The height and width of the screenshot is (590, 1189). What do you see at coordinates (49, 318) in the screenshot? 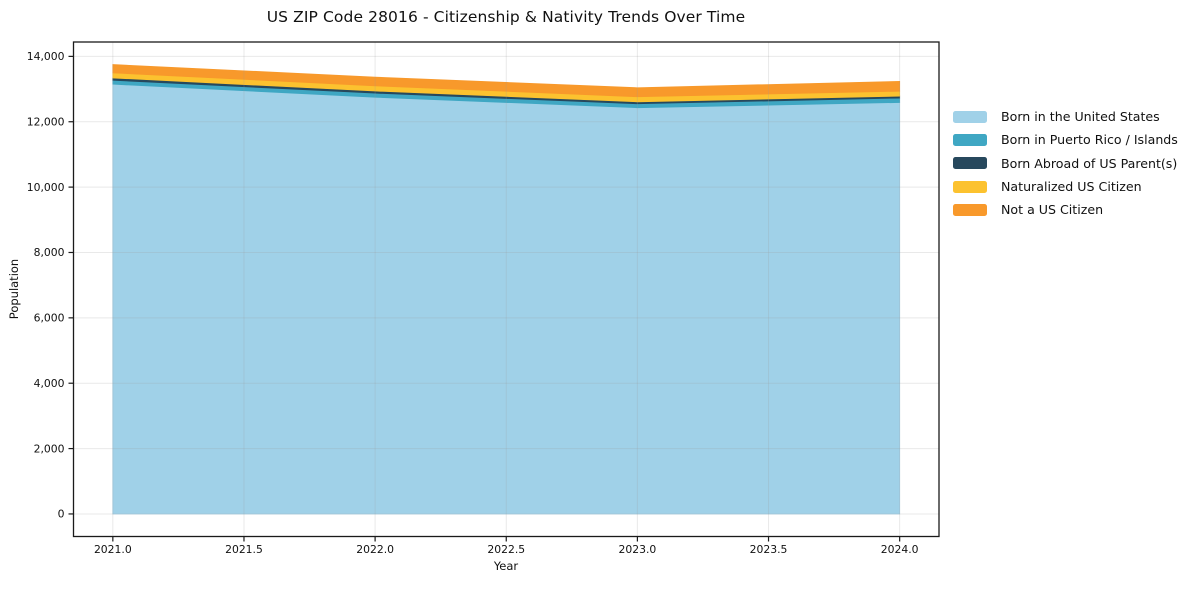
I see `y-tick-label: 6,000` at bounding box center [49, 318].